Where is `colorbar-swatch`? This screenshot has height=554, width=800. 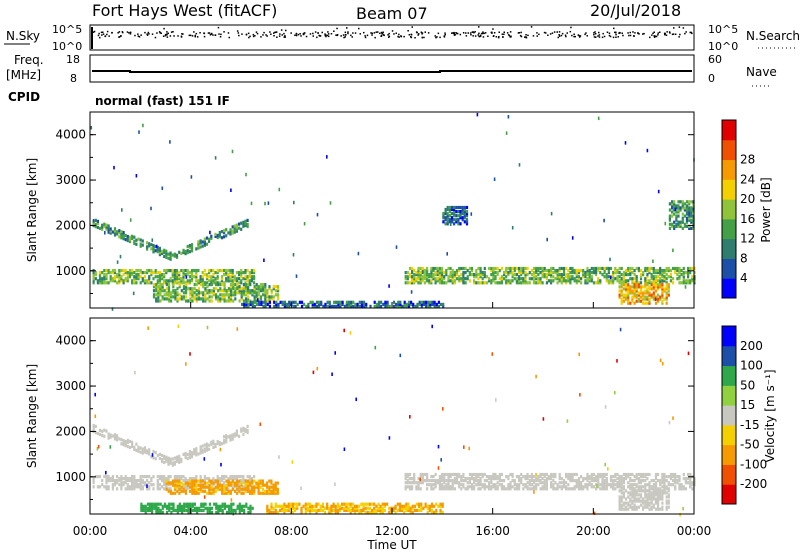 colorbar-swatch is located at coordinates (729, 454).